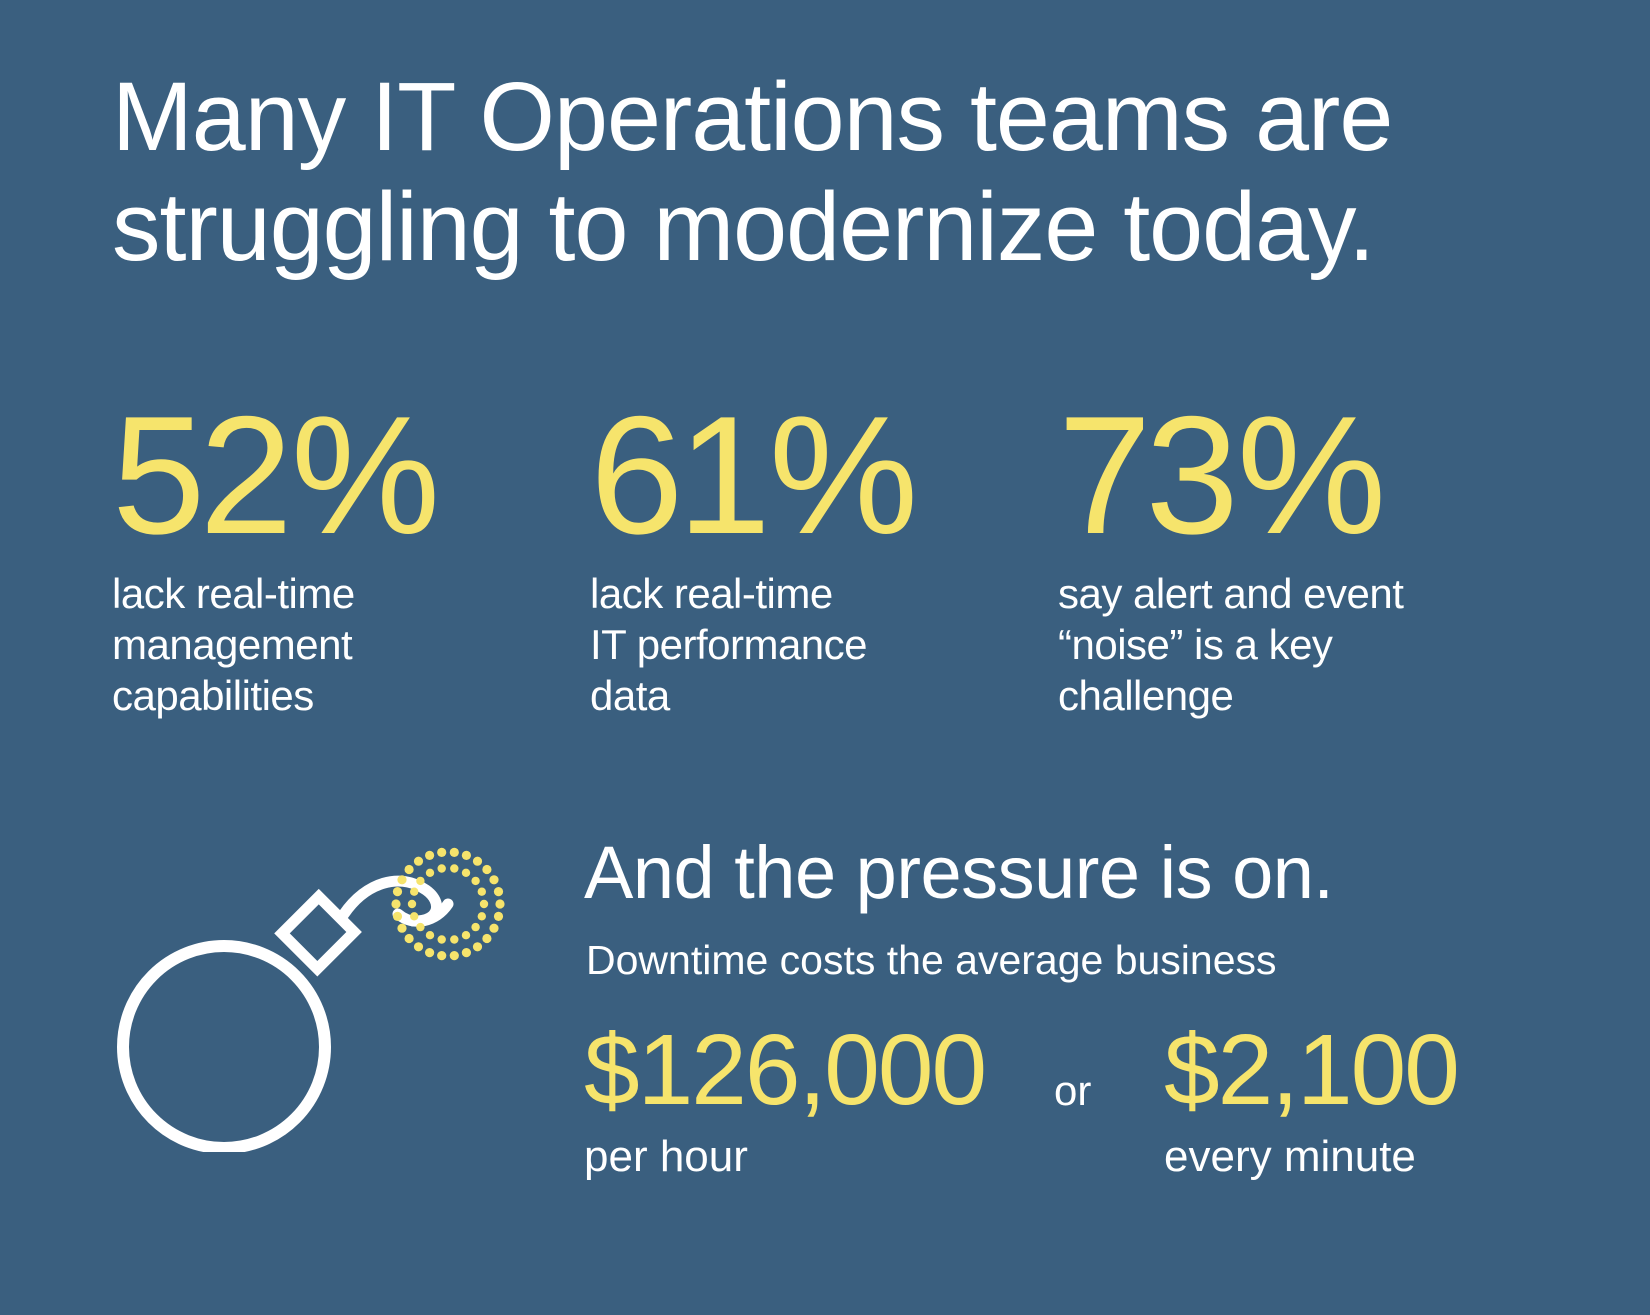 Image resolution: width=1650 pixels, height=1315 pixels. Describe the element at coordinates (1338, 1070) in the screenshot. I see `cost-value: 2,100` at that location.